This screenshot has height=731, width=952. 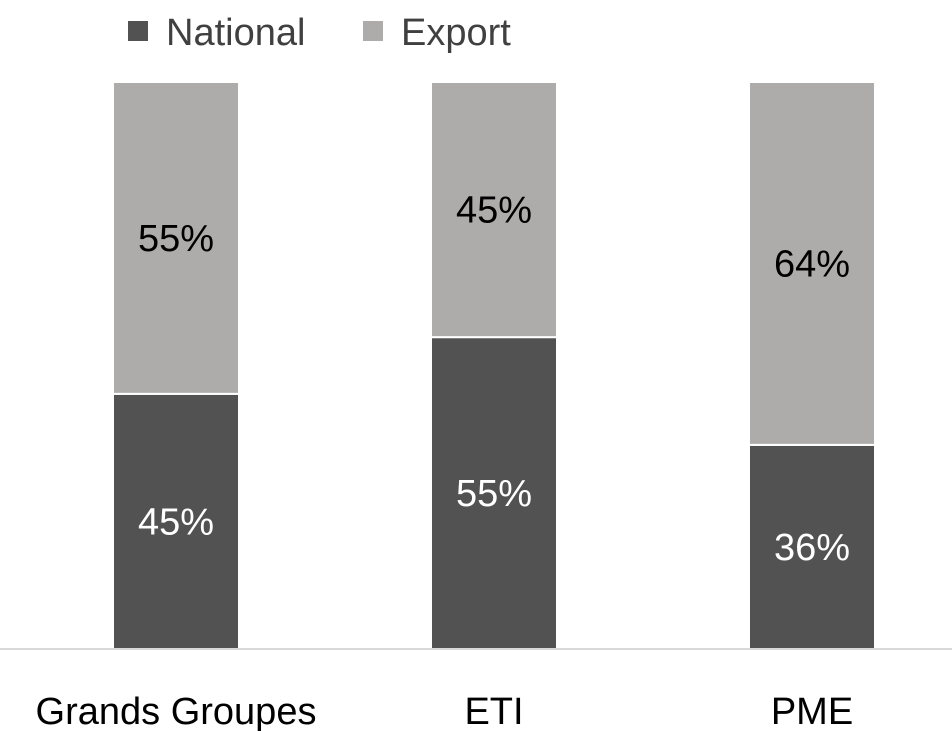 I want to click on legend: National Export, so click(x=319, y=33).